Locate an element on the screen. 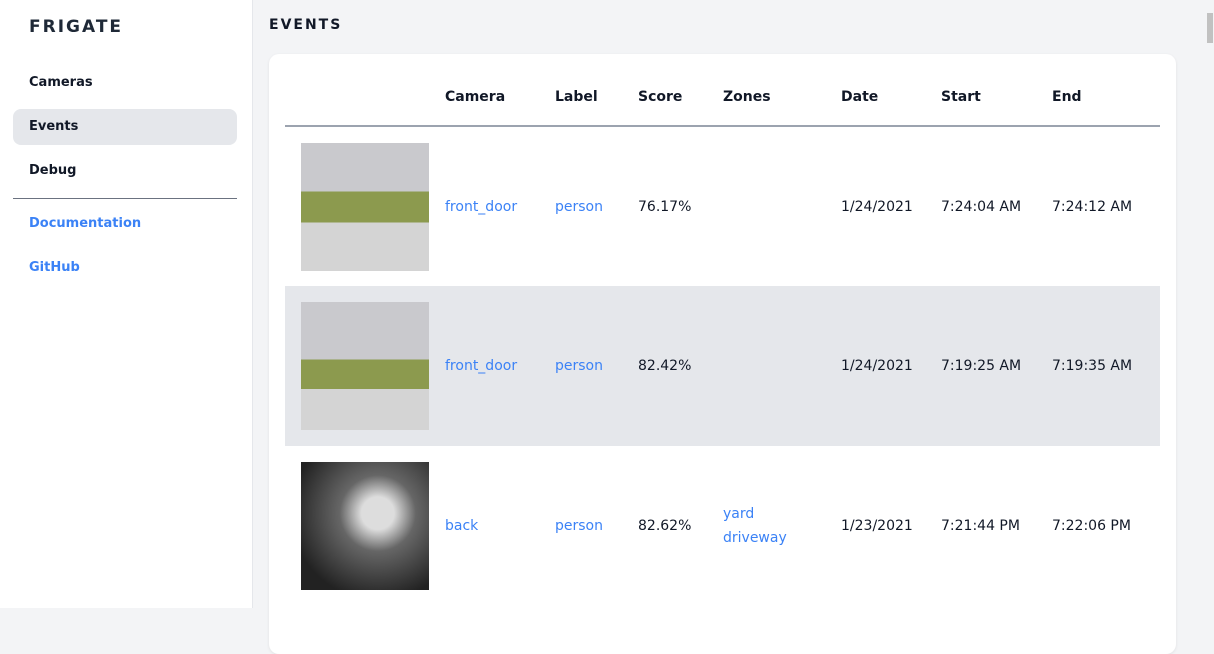 Image resolution: width=1214 pixels, height=654 pixels. end-time: 7:22:06 PM is located at coordinates (1091, 526).